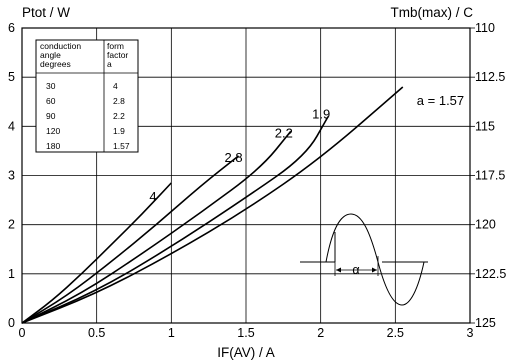 The height and width of the screenshot is (362, 512). Describe the element at coordinates (375, 259) in the screenshot. I see `waveform-sine` at that location.